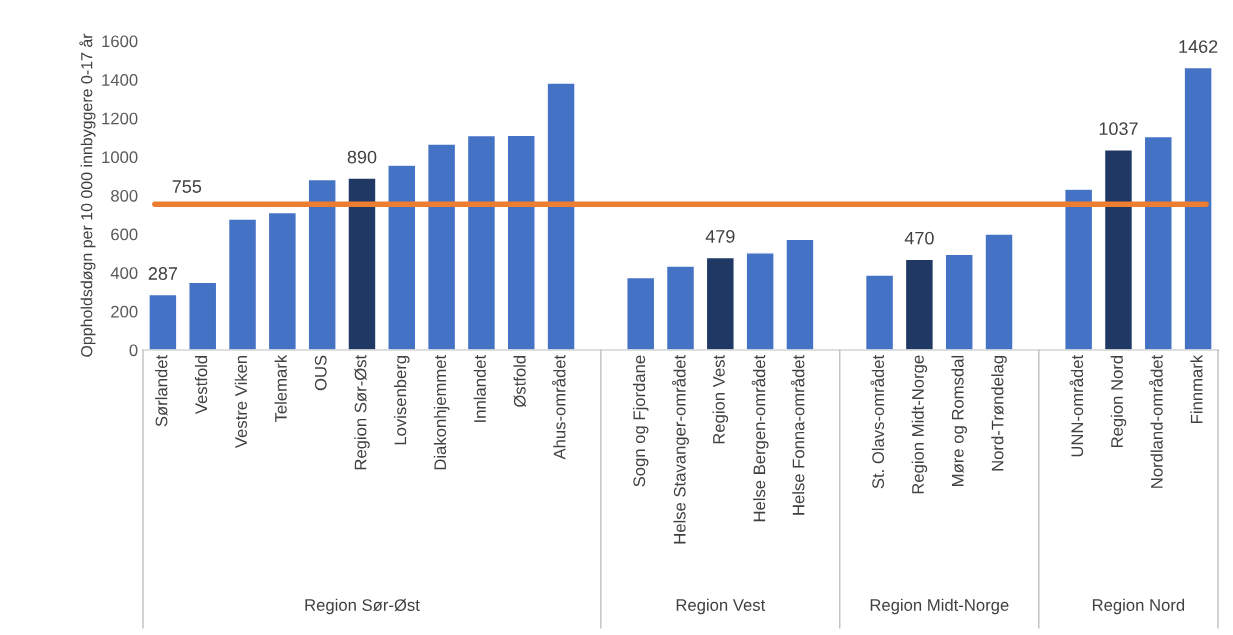  I want to click on x-tick-label: Nord-Trøndelag, so click(999, 413).